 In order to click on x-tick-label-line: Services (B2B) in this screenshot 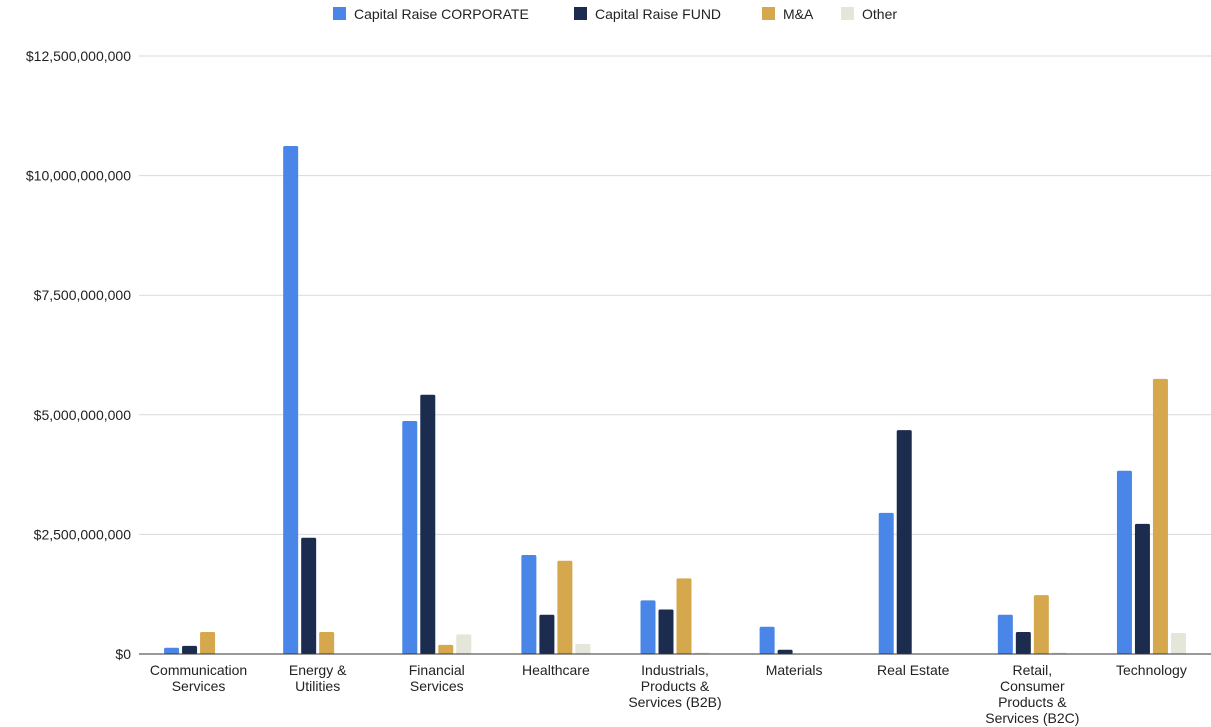, I will do `click(674, 702)`.